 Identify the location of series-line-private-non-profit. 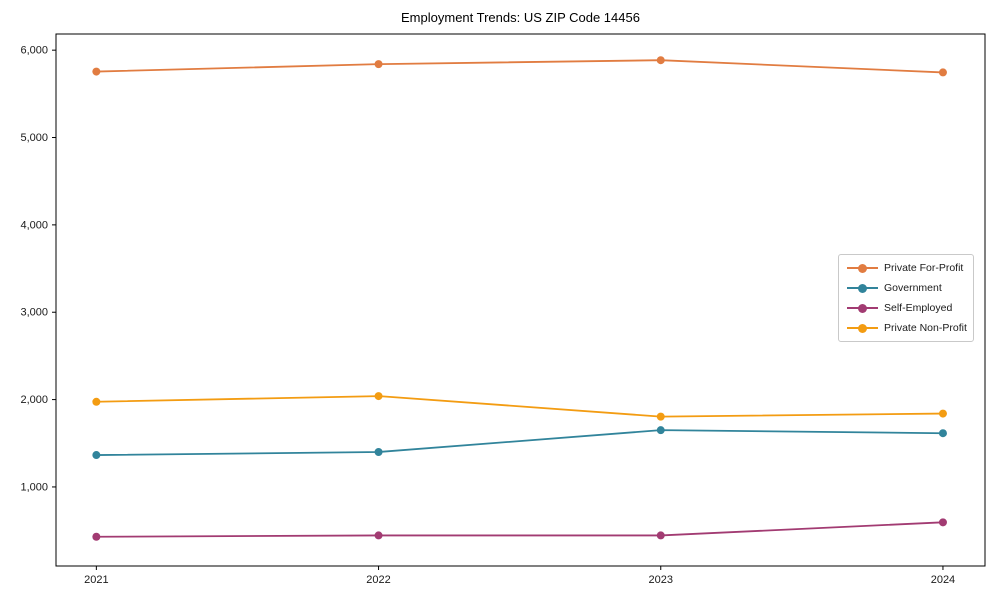
(519, 406).